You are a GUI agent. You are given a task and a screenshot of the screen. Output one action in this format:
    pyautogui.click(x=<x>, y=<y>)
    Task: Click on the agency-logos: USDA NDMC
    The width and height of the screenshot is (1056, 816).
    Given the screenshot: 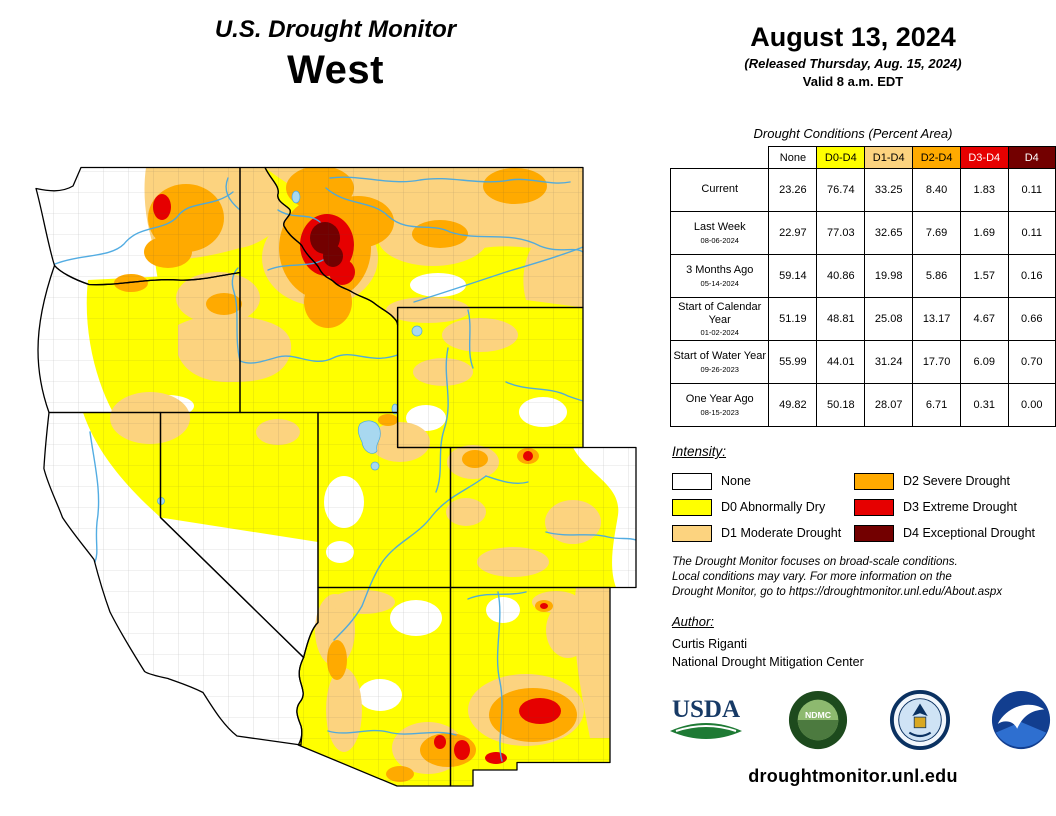 What is the action you would take?
    pyautogui.click(x=858, y=720)
    